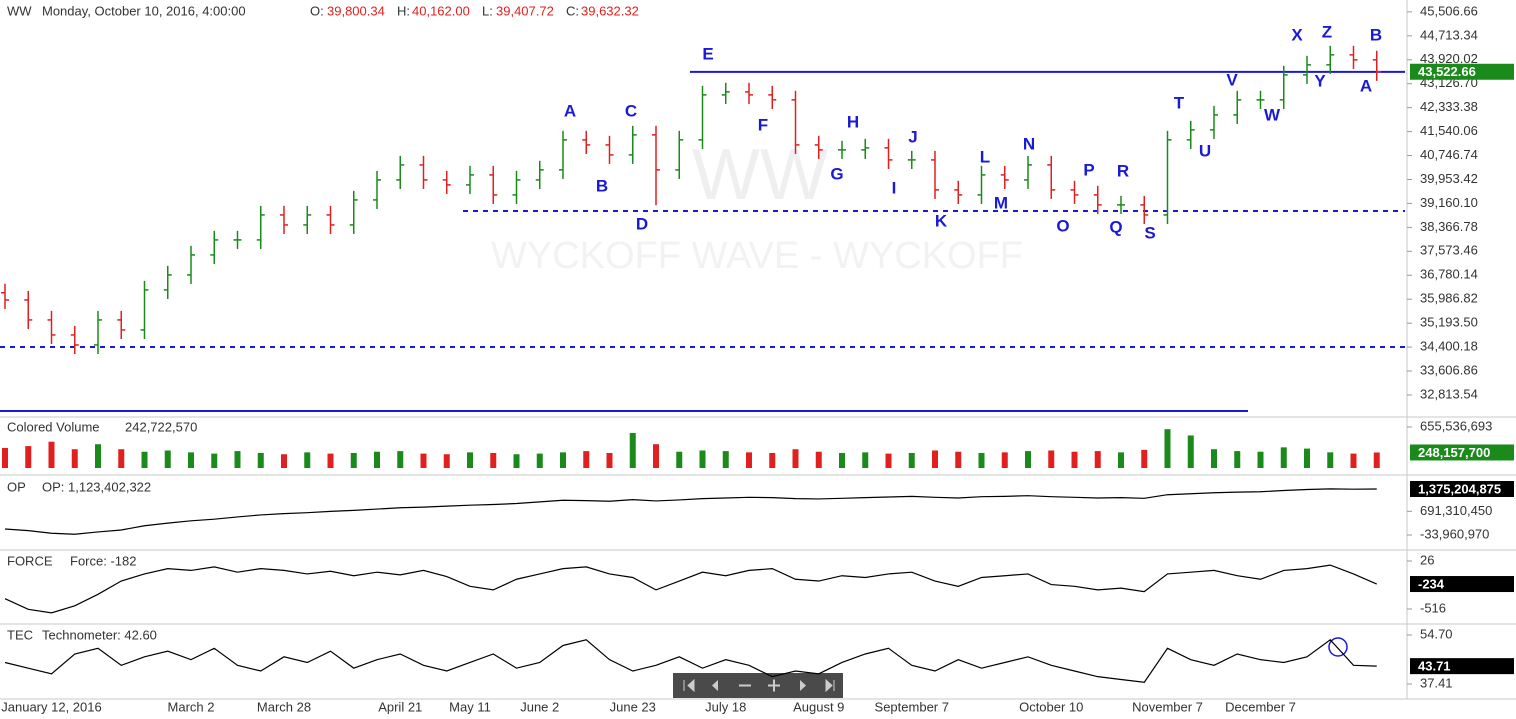 The image size is (1516, 719). I want to click on panel-title: TEC, so click(20, 634).